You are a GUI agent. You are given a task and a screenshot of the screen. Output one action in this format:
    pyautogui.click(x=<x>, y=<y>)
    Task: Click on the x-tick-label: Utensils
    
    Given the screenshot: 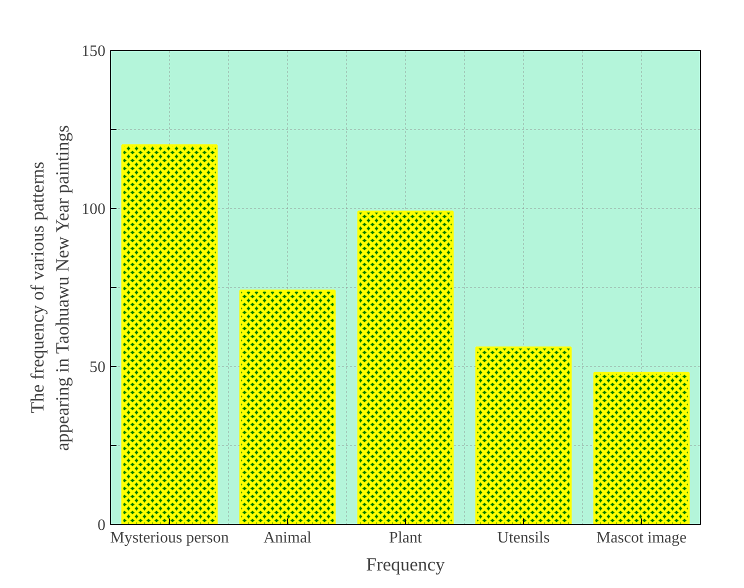 What is the action you would take?
    pyautogui.click(x=523, y=538)
    